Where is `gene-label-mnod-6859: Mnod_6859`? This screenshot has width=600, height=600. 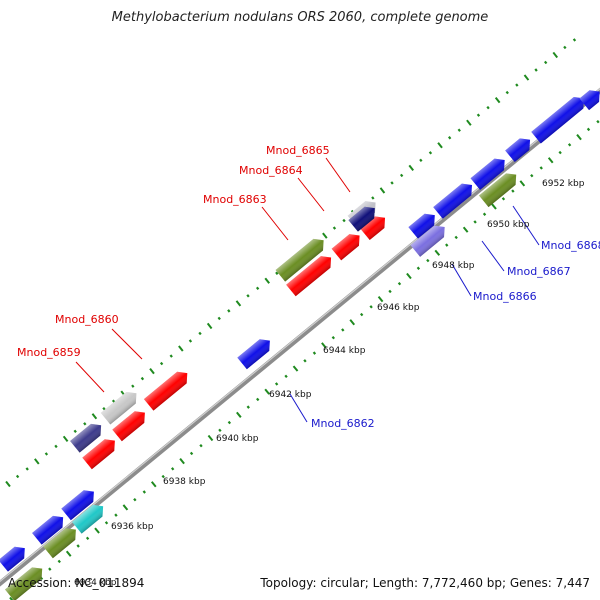
gene-label-mnod-6859: Mnod_6859 is located at coordinates (49, 352).